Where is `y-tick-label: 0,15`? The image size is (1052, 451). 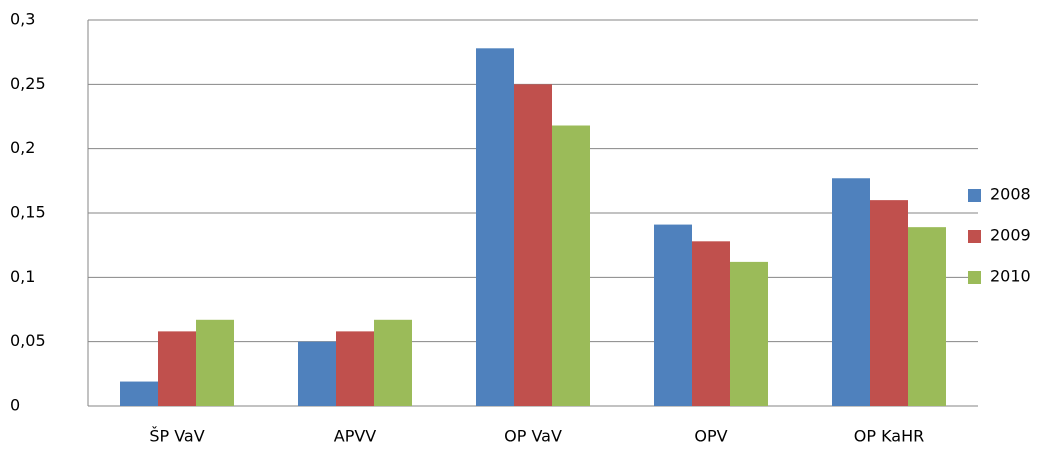 y-tick-label: 0,15 is located at coordinates (28, 212).